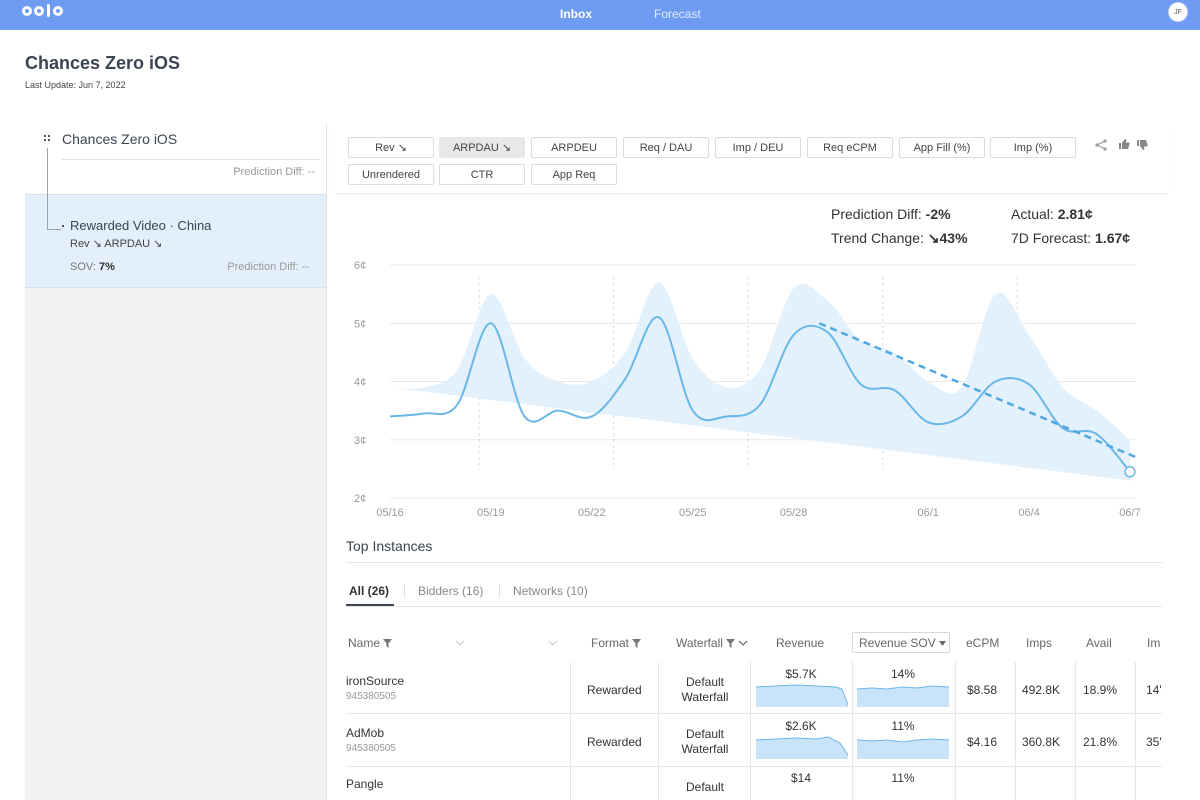 The height and width of the screenshot is (800, 1200). Describe the element at coordinates (1099, 643) in the screenshot. I see `column-header-avail: Avail` at that location.